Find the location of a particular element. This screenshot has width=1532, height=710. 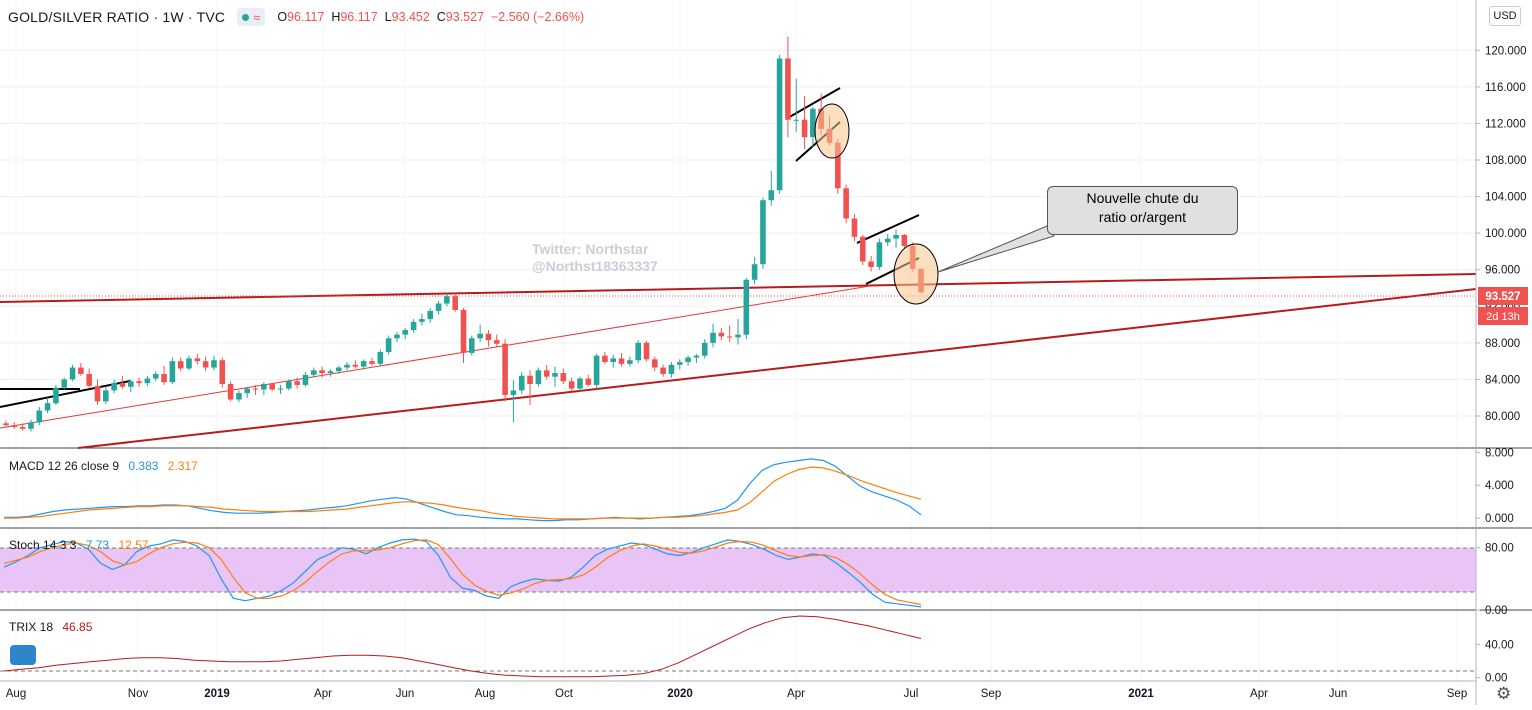

symbol-title: GOLD/SILVER RATIO · 1W · TVC is located at coordinates (117, 17).